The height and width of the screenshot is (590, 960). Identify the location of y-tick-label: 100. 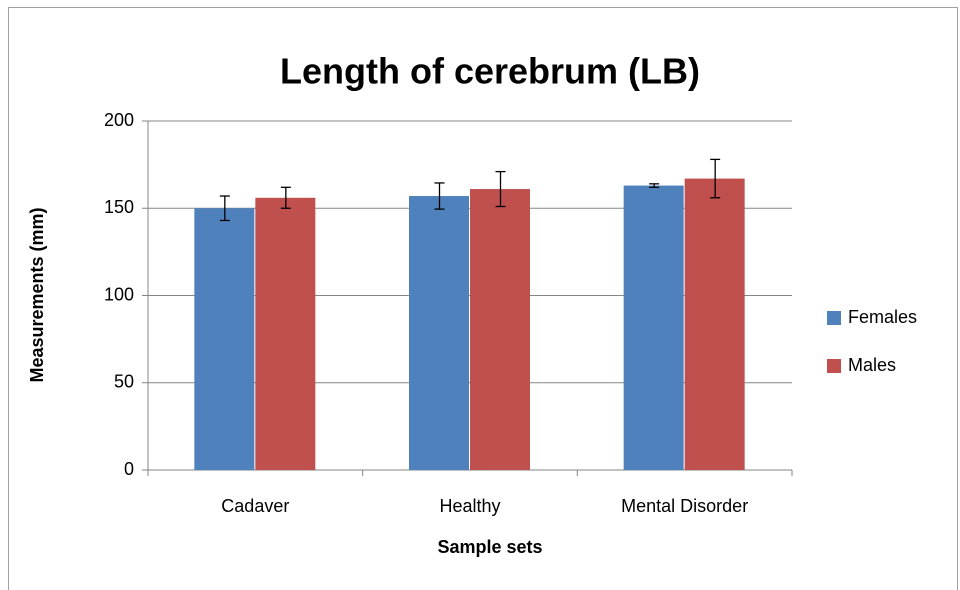
(119, 294).